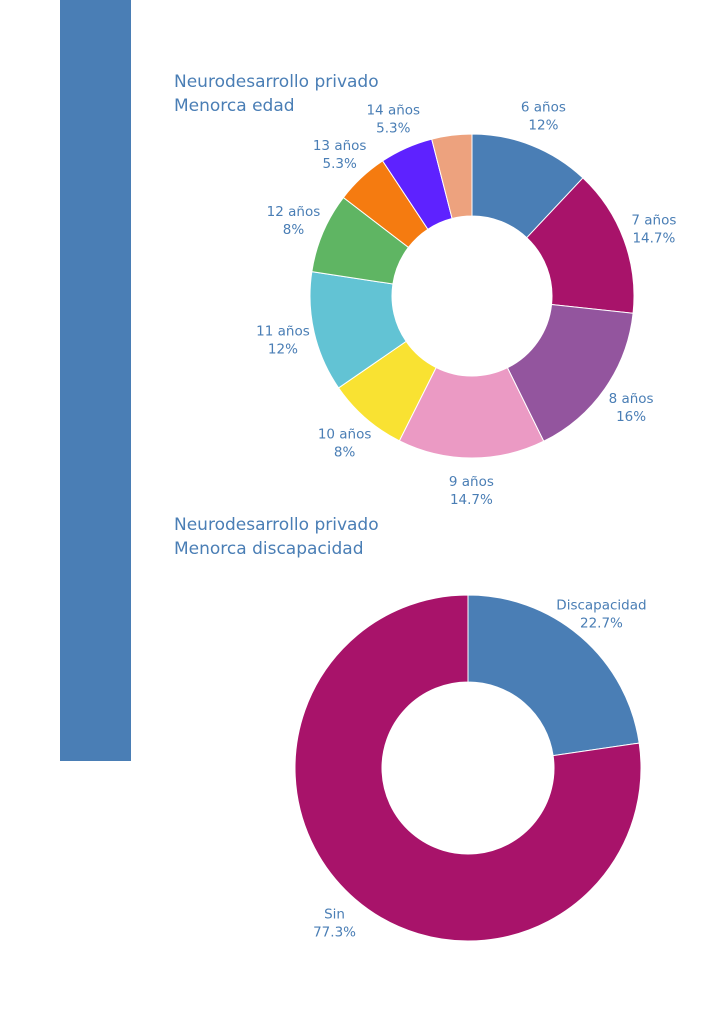 The image size is (724, 1024). What do you see at coordinates (543, 108) in the screenshot?
I see `slice-label: 6 años` at bounding box center [543, 108].